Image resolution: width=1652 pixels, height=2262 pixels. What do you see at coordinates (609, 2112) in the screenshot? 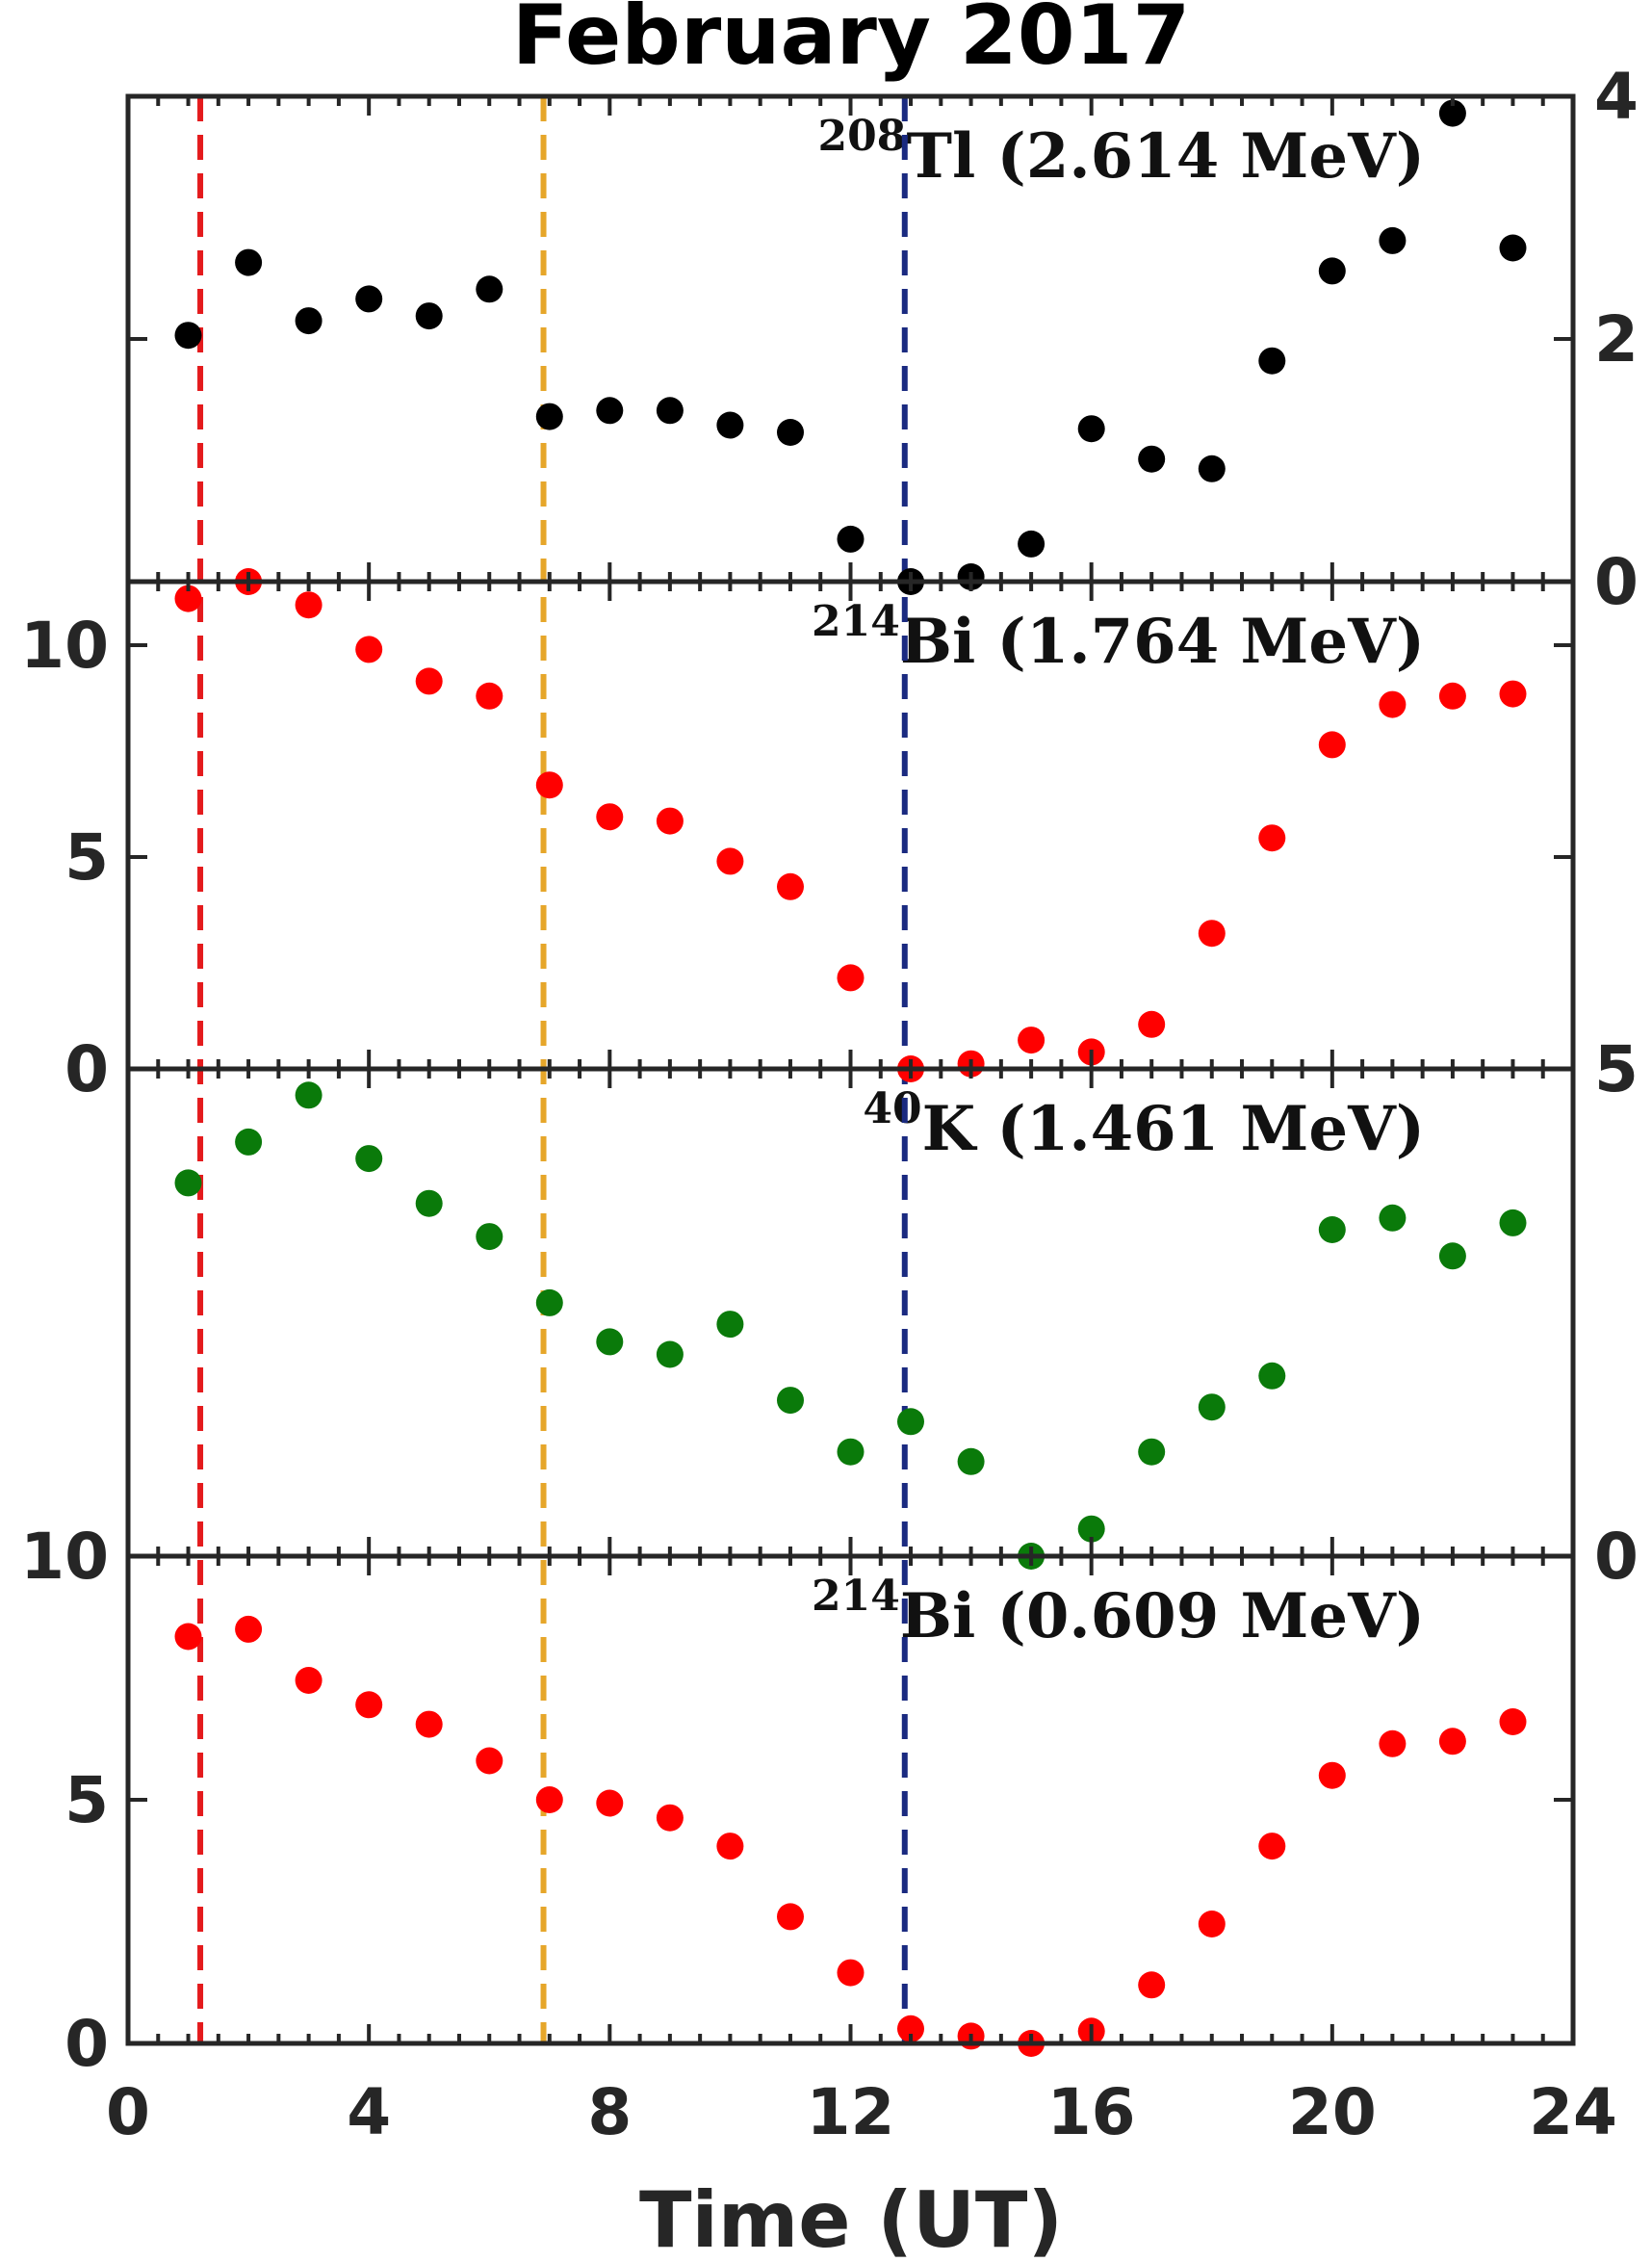
I see `x-tick-label: 8` at bounding box center [609, 2112].